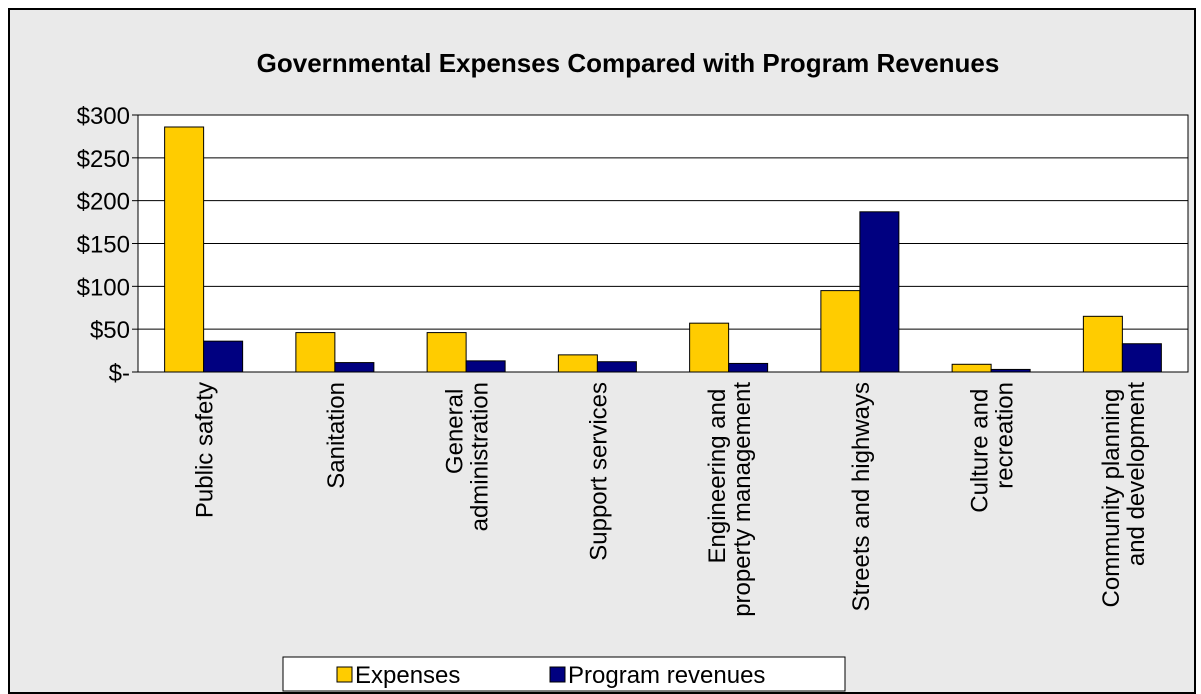  Describe the element at coordinates (103, 202) in the screenshot. I see `y-tick-label: $200` at that location.